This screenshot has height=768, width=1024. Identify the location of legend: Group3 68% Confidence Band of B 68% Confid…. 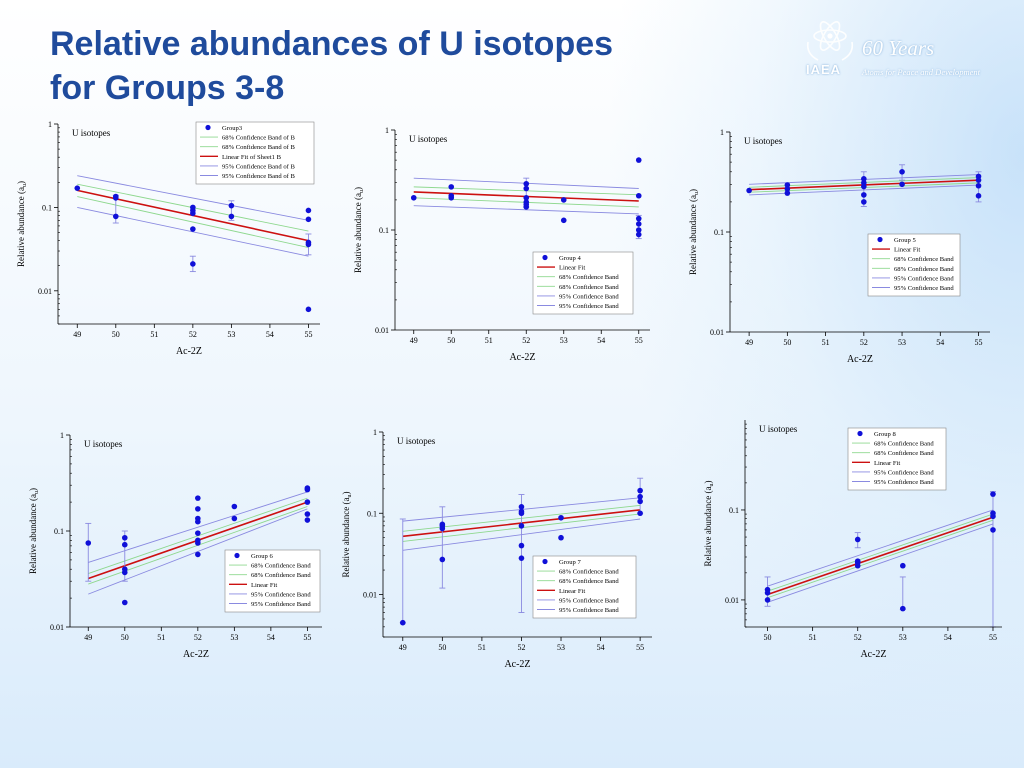
(255, 153).